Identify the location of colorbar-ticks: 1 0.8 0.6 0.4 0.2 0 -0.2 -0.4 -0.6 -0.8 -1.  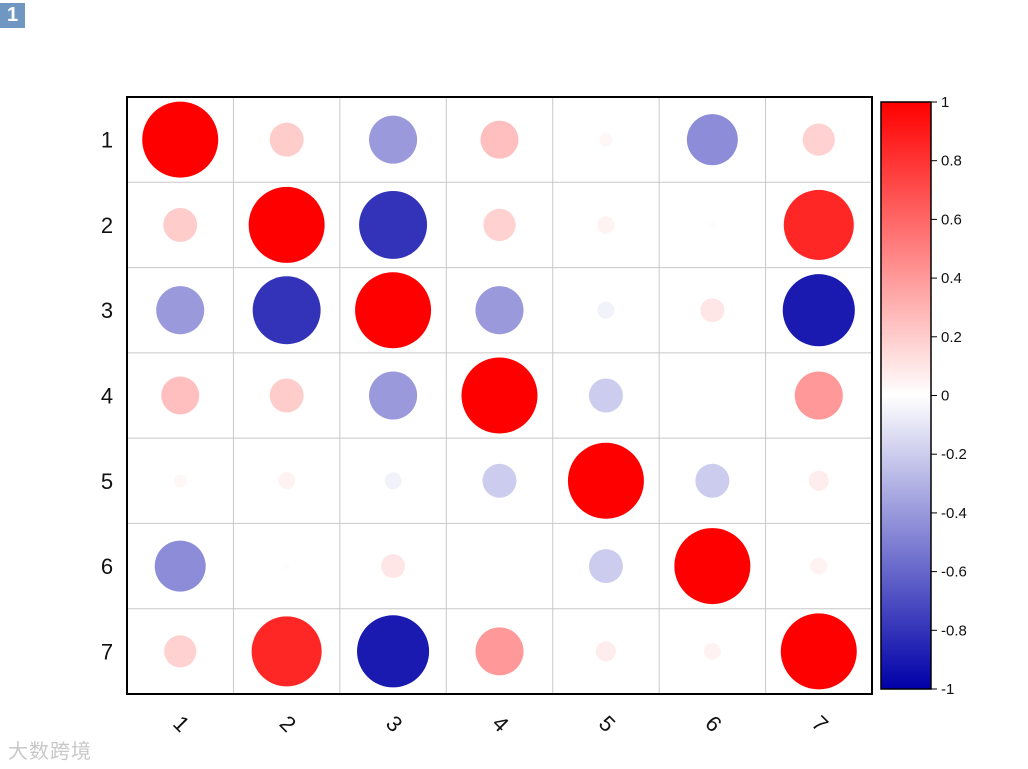
(949, 396).